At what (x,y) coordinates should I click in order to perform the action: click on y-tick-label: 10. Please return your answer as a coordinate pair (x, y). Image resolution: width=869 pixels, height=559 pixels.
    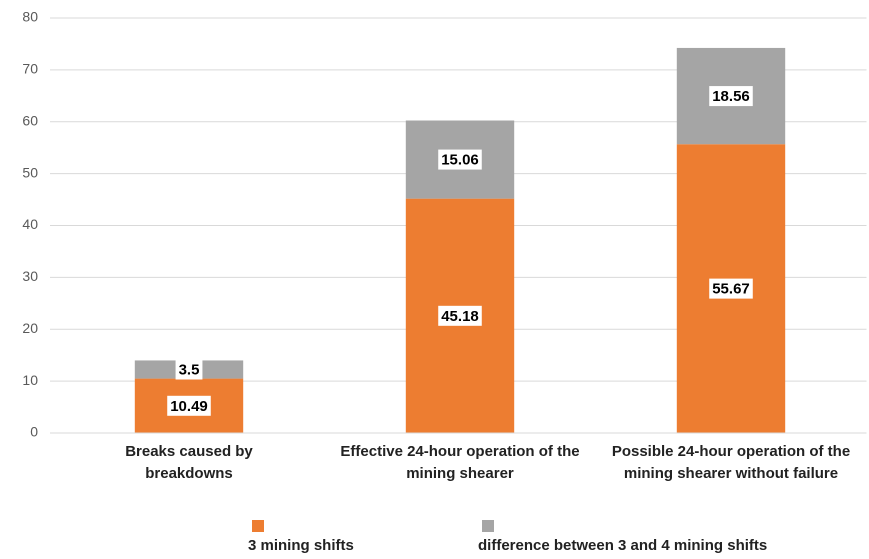
    Looking at the image, I should click on (30, 380).